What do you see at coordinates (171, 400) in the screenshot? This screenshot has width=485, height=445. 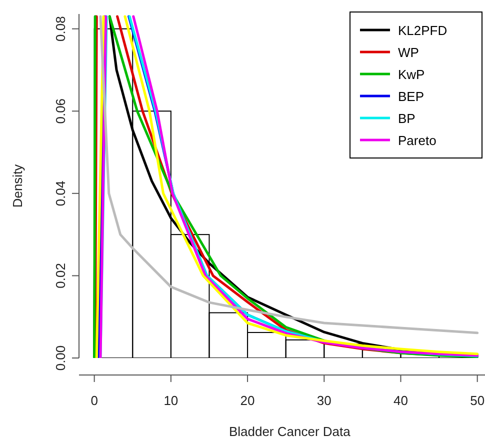 I see `x-tick-label: 10` at bounding box center [171, 400].